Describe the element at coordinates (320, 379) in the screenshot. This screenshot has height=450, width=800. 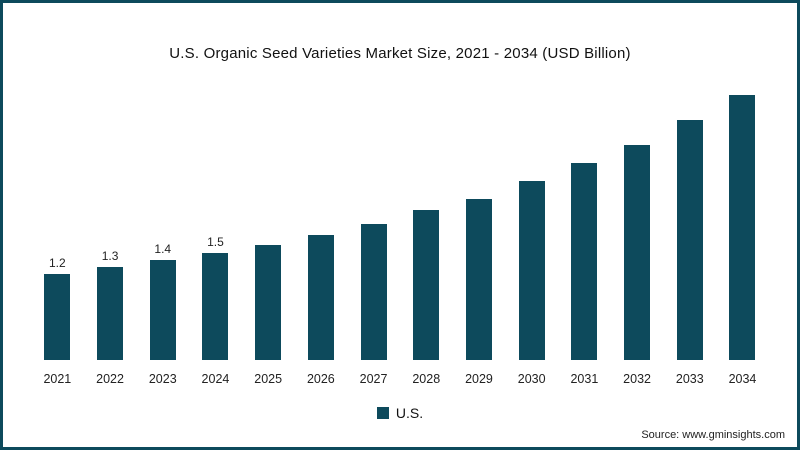
I see `x-tick-2026: 2026` at that location.